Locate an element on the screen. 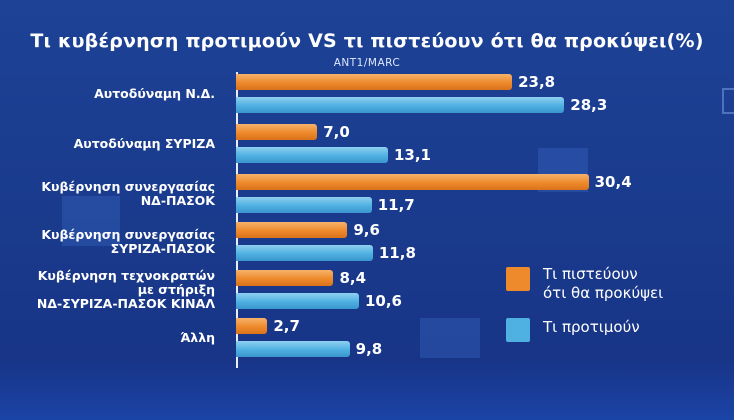  data-label: 2,7 is located at coordinates (286, 326).